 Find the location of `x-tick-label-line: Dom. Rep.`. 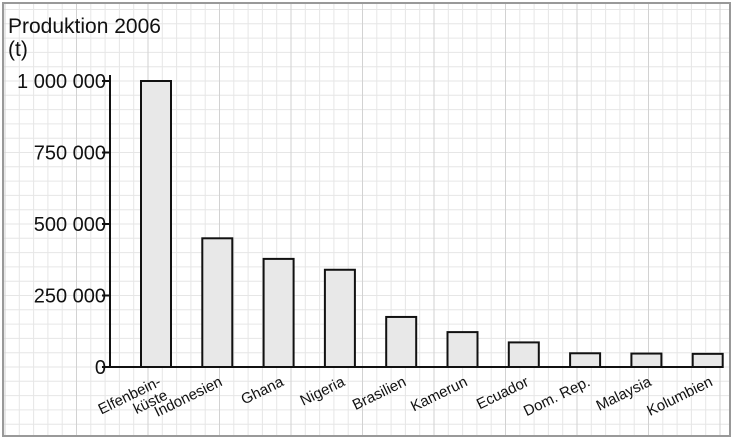

x-tick-label-line: Dom. Rep. is located at coordinates (557, 396).